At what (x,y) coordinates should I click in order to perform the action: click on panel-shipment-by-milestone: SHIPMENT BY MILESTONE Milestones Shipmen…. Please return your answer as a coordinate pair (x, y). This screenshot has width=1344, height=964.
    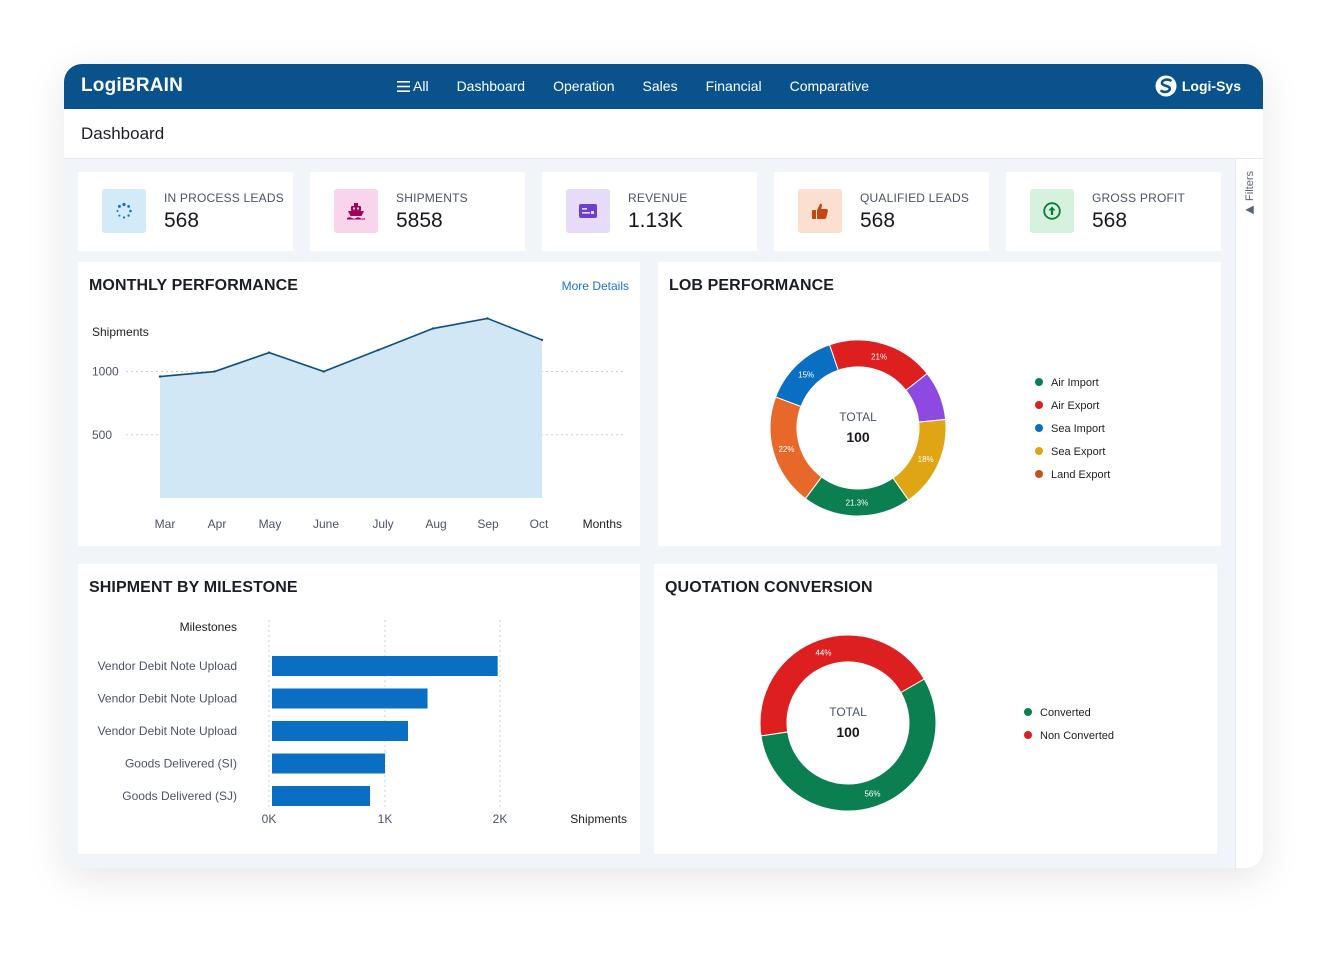
    Looking at the image, I should click on (359, 709).